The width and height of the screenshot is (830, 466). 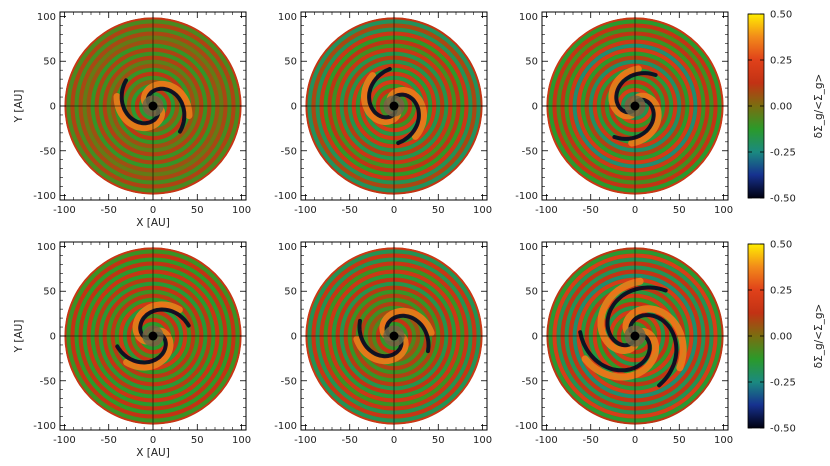 I want to click on panel-1-2: -100 -50 0 50 100 -100 -50 0 50 100, so click(x=624, y=343).